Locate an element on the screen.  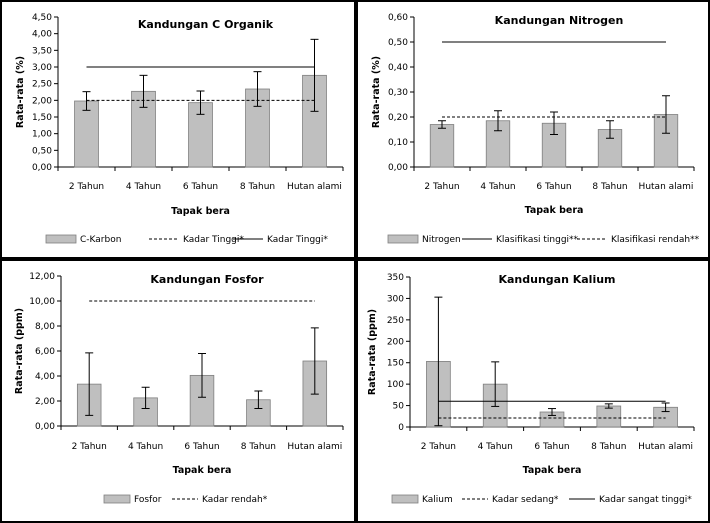
y-tick-label: 1,50 is located at coordinates (42, 118).